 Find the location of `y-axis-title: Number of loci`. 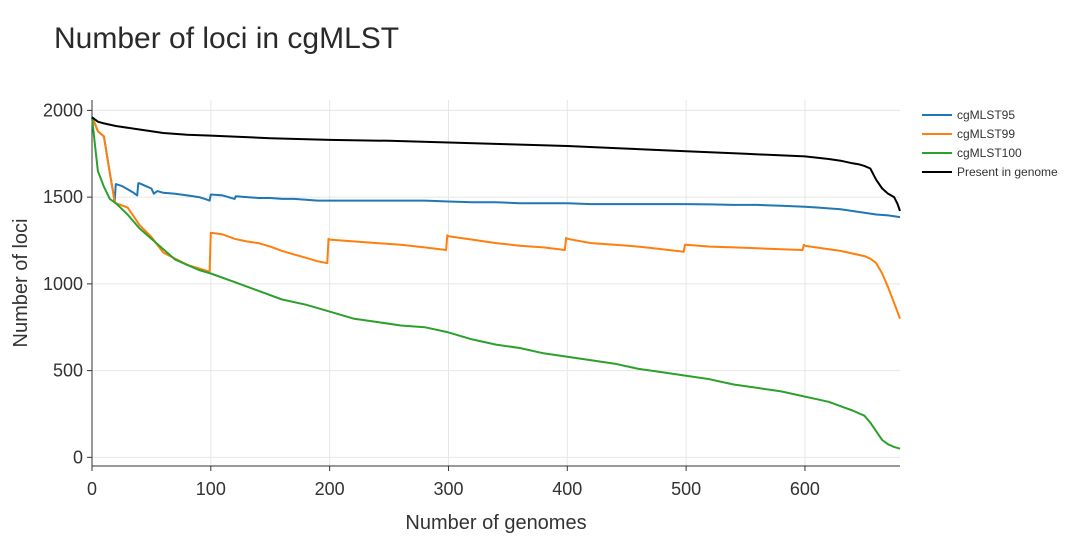

y-axis-title: Number of loci is located at coordinates (21, 283).